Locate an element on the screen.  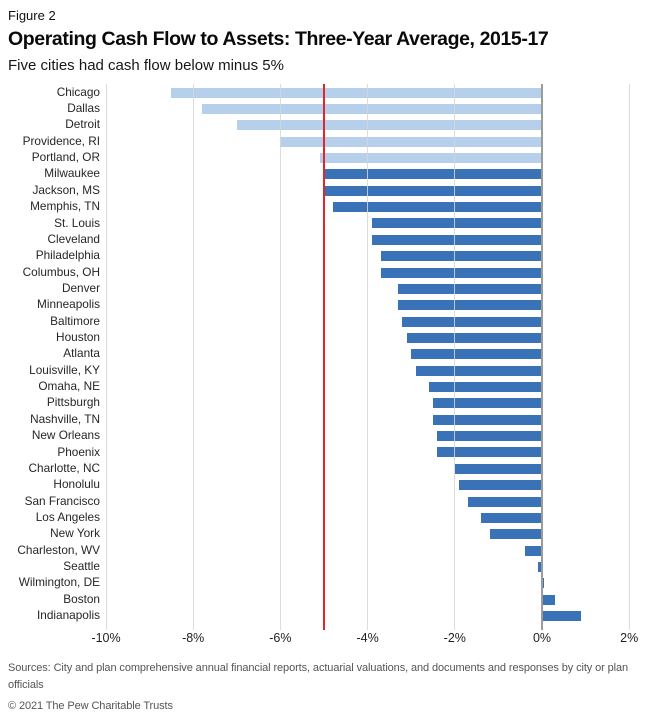
city-label: Memphis, TN is located at coordinates (65, 206).